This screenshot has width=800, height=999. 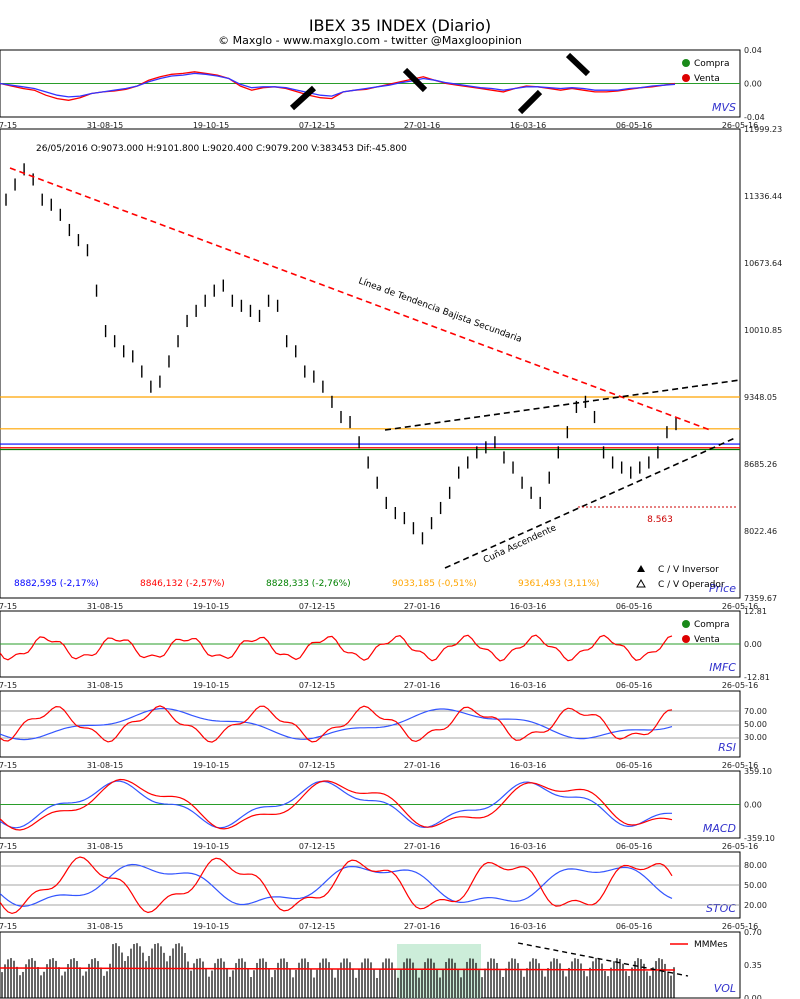 What do you see at coordinates (722, 588) in the screenshot?
I see `panel-label-price: Price` at bounding box center [722, 588].